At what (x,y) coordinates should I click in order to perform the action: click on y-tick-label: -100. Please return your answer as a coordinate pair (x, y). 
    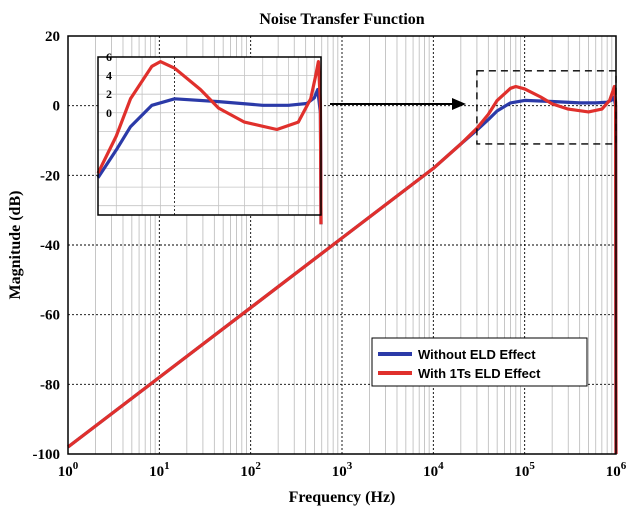
    Looking at the image, I should click on (47, 455).